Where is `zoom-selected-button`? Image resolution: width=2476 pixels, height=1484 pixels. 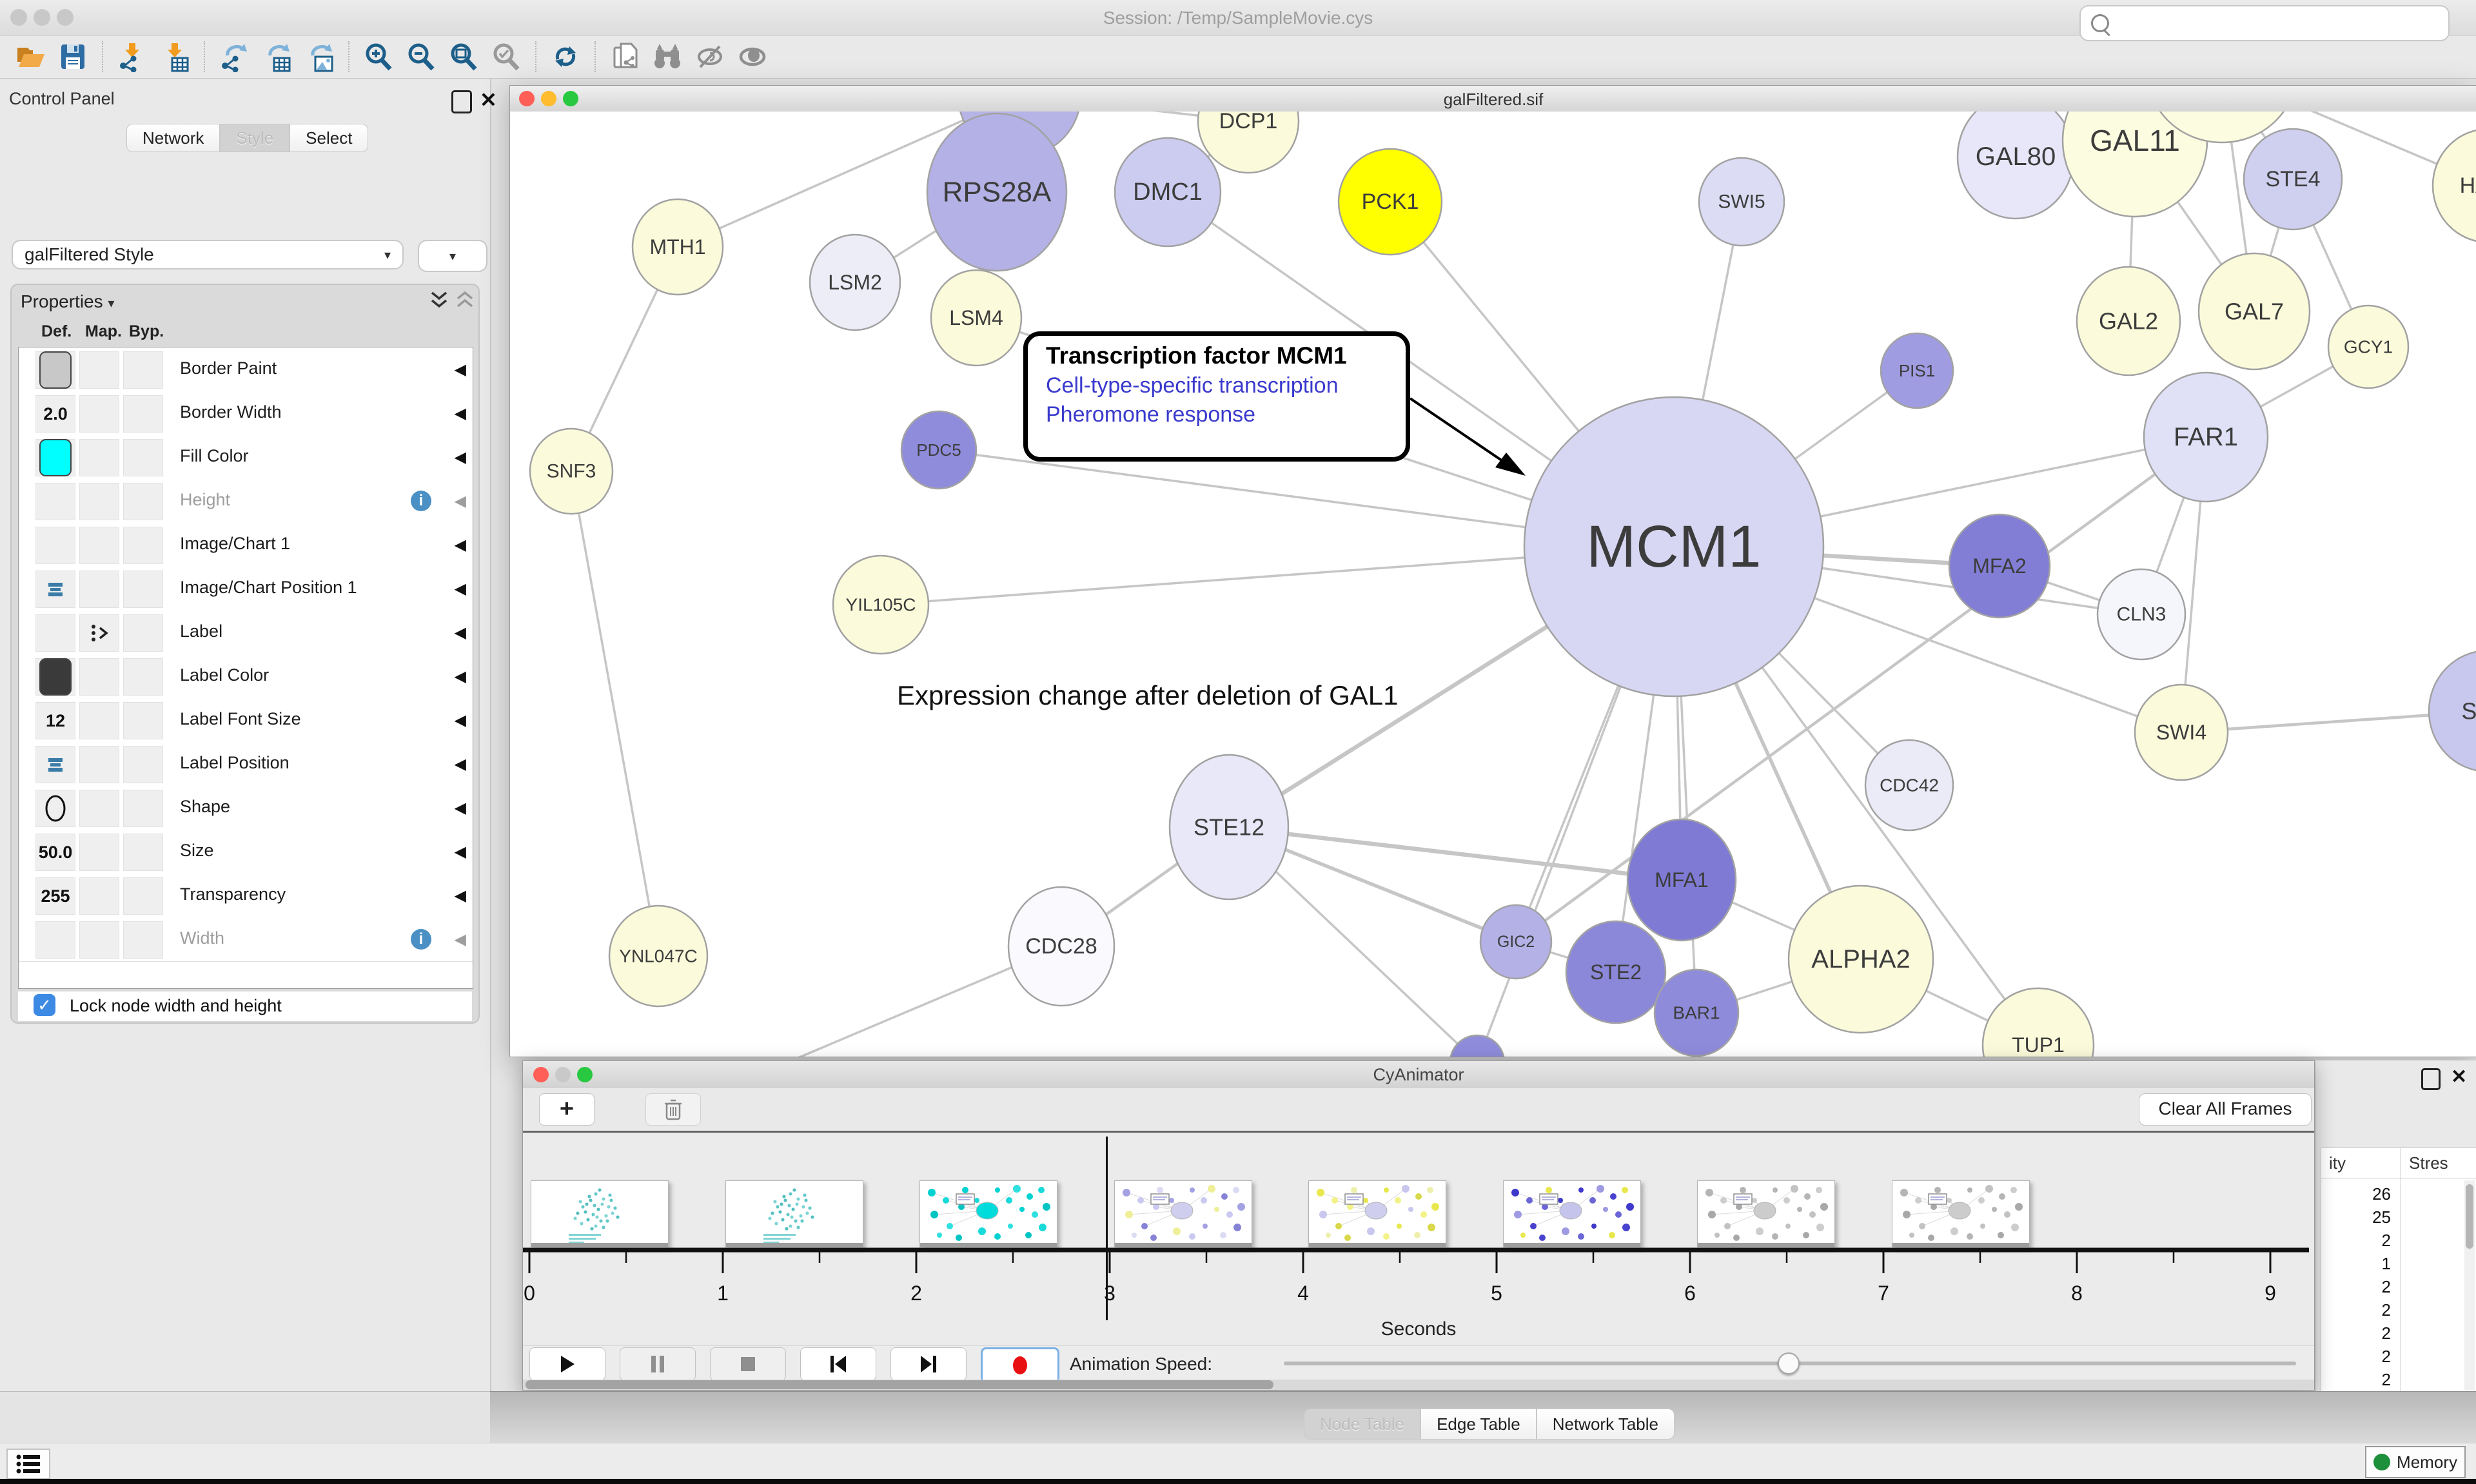
zoom-selected-button is located at coordinates (506, 57).